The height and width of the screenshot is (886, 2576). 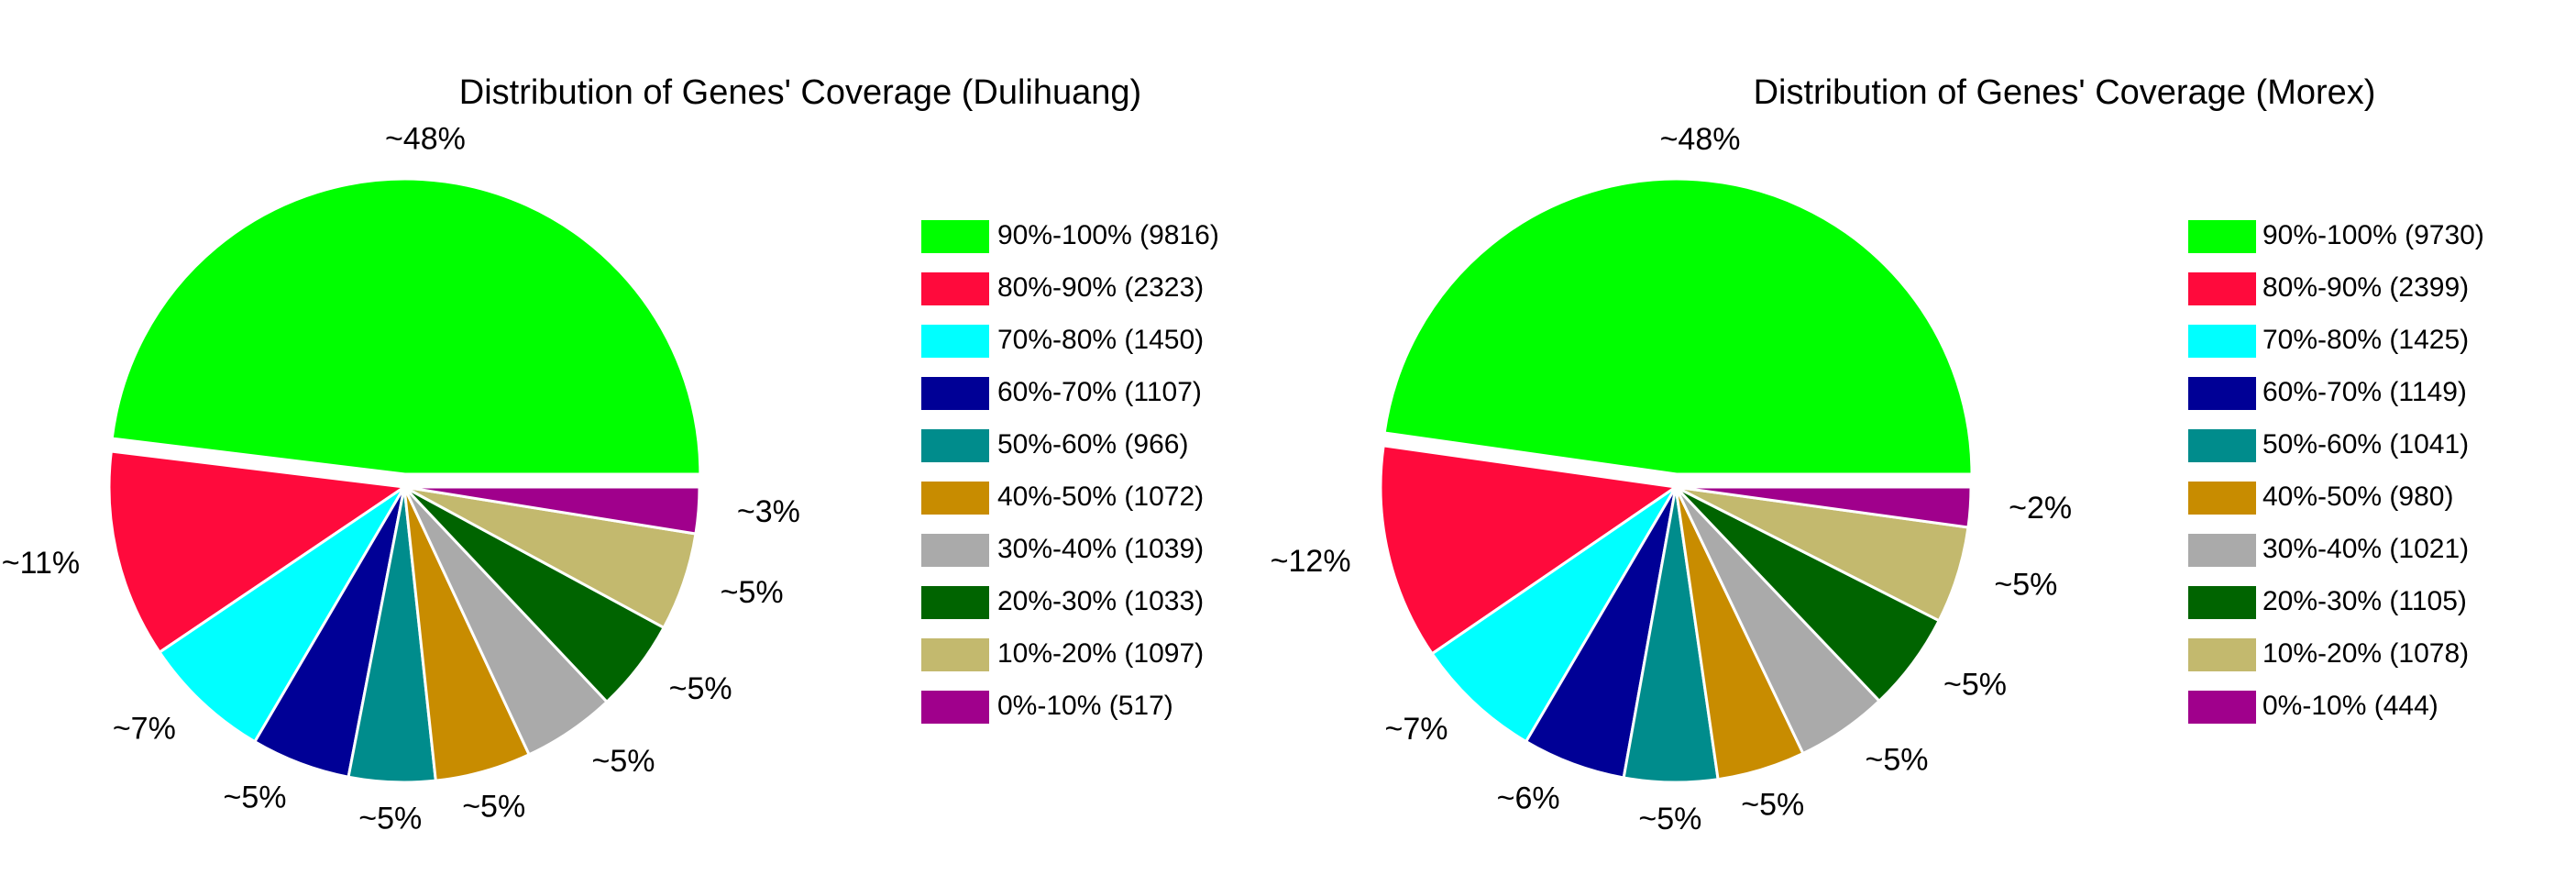 What do you see at coordinates (2365, 444) in the screenshot?
I see `legend-label: 50%-60% (1041)` at bounding box center [2365, 444].